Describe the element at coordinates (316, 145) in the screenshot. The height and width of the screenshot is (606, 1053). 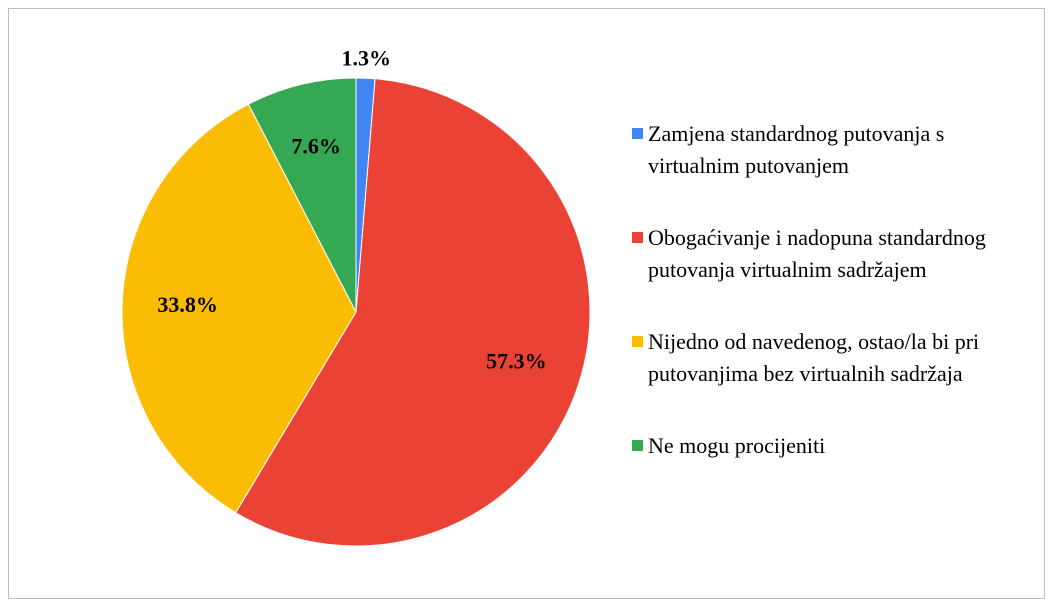
I see `data-label: 7.6%` at that location.